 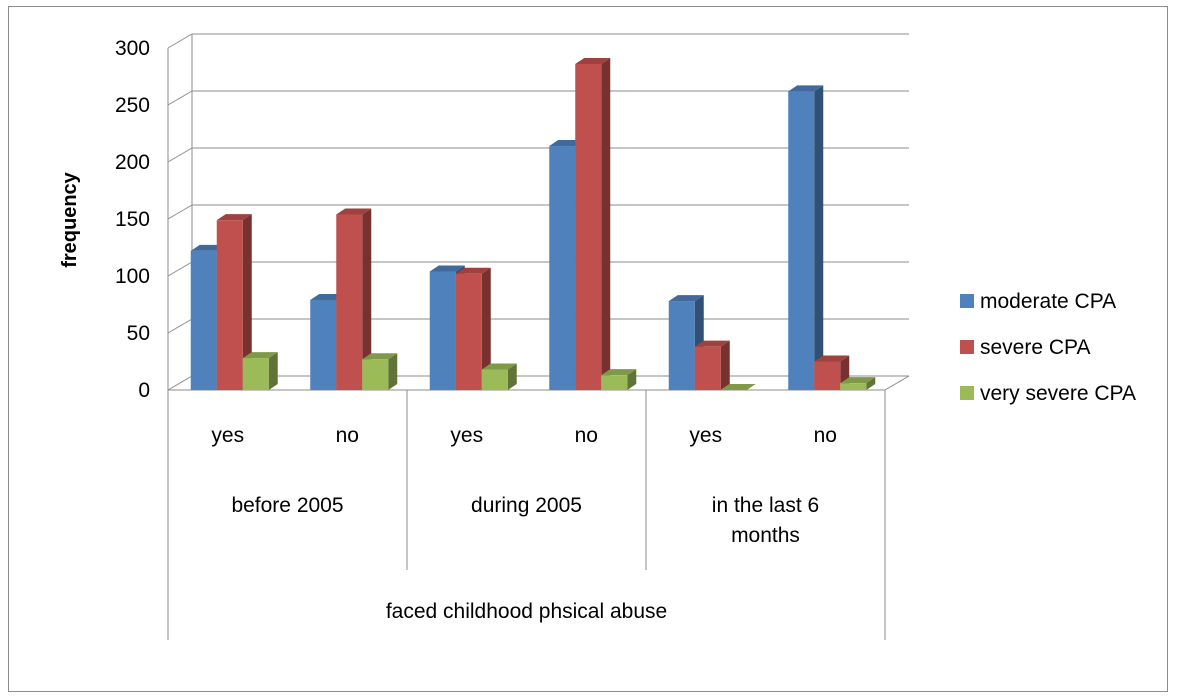 What do you see at coordinates (1035, 347) in the screenshot?
I see `legend-label: severe CPA` at bounding box center [1035, 347].